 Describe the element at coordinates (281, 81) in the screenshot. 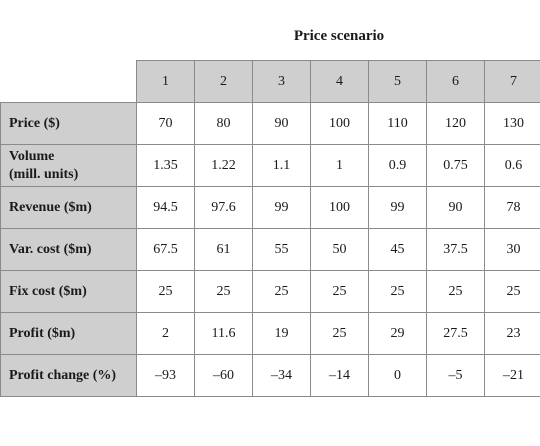

I see `scenario-header-3: 3` at that location.